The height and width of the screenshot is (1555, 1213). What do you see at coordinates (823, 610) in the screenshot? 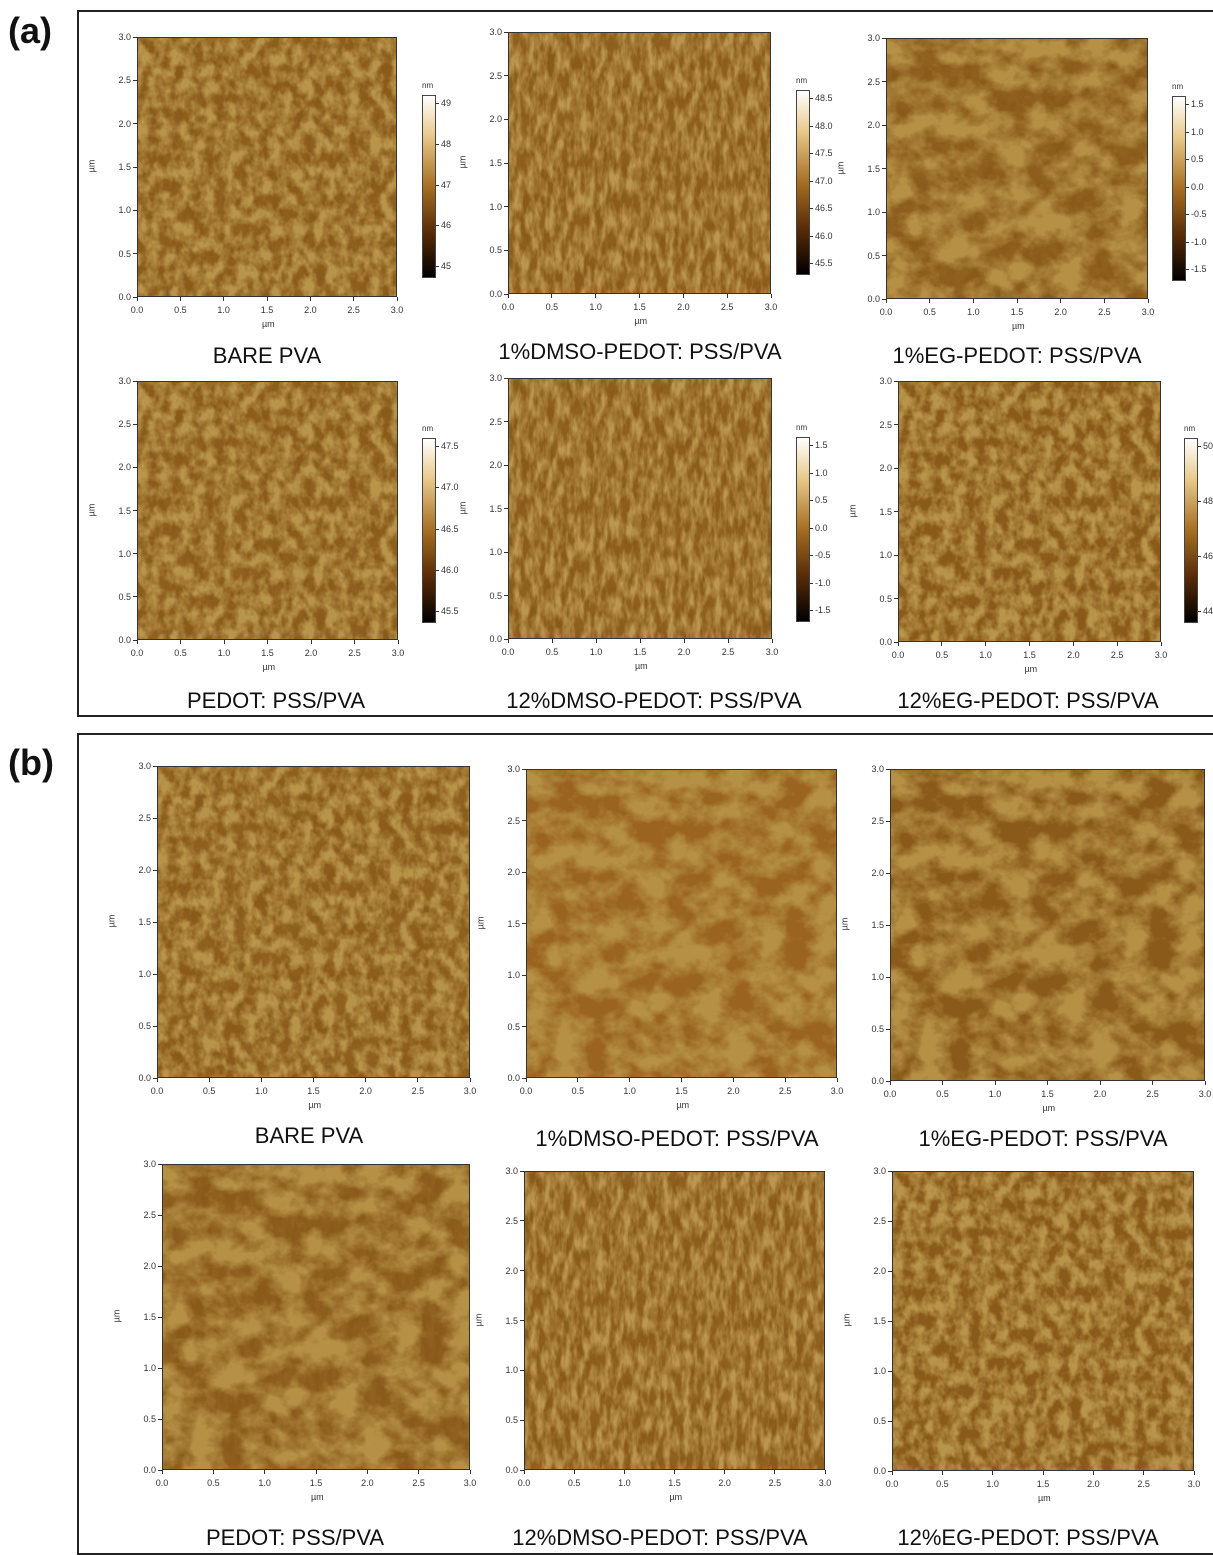
I see `colorbar-tick-label: -1.5` at bounding box center [823, 610].